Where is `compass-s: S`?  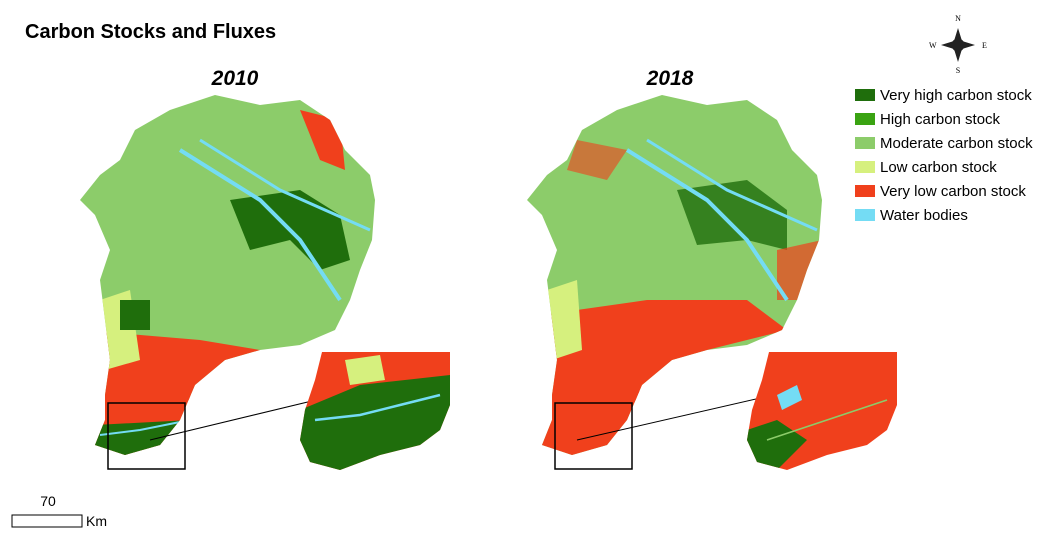
compass-s: S is located at coordinates (958, 70).